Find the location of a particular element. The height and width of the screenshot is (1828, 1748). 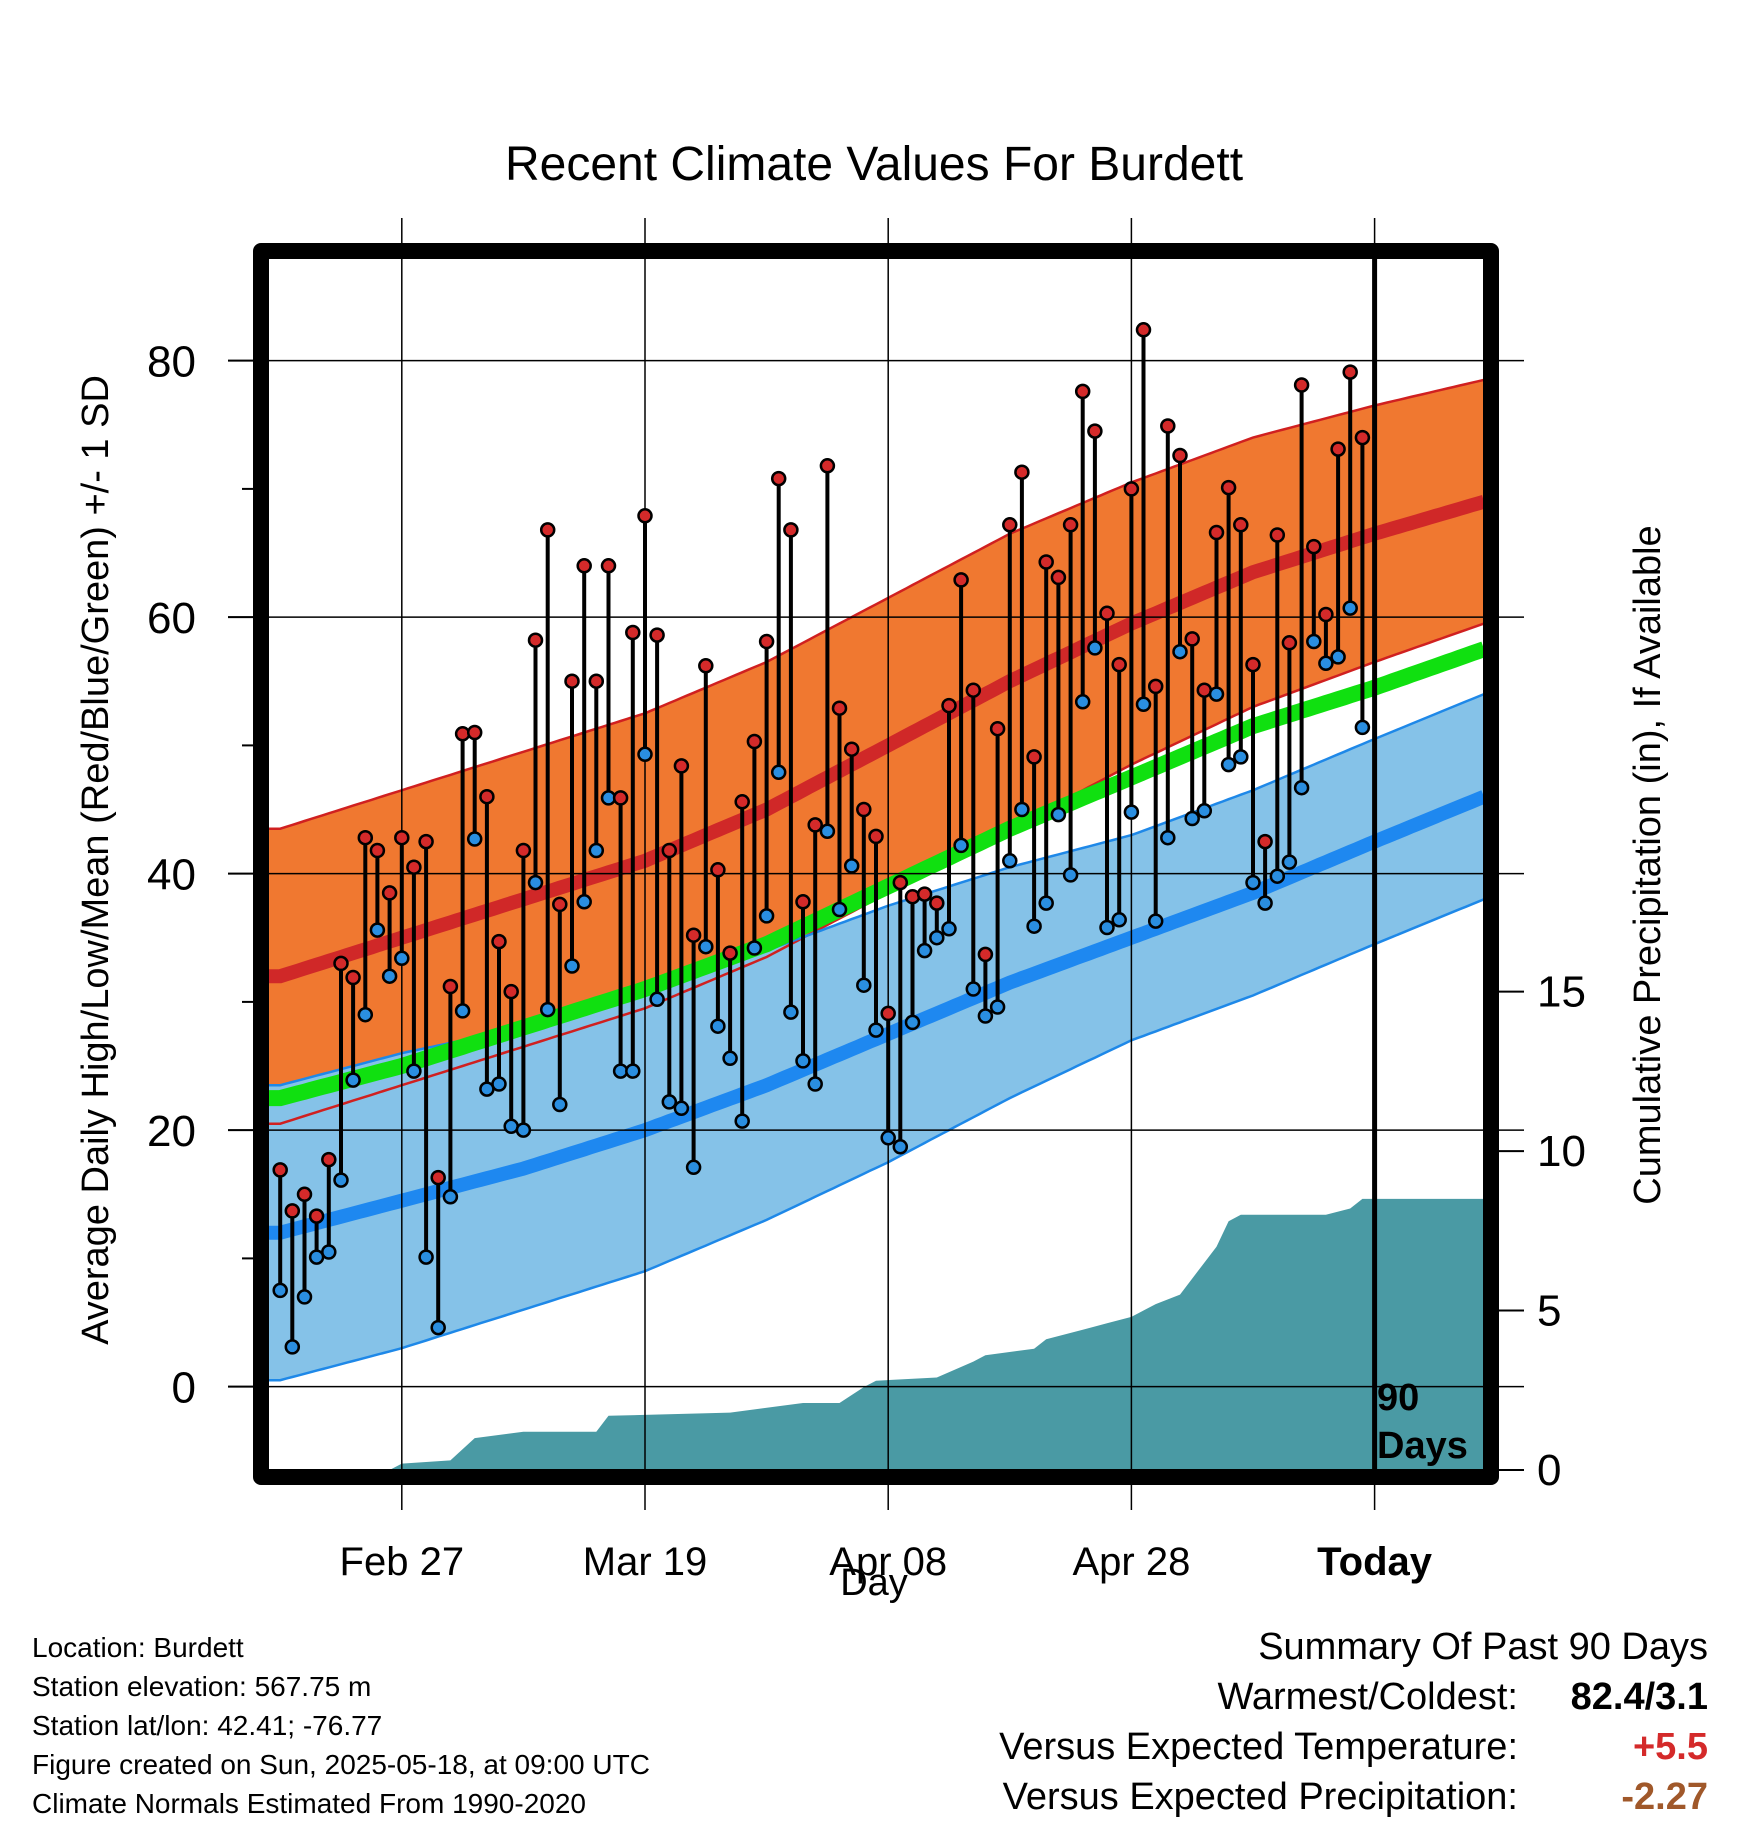

elevation-text: Station elevation: 567.75 m is located at coordinates (202, 1686).